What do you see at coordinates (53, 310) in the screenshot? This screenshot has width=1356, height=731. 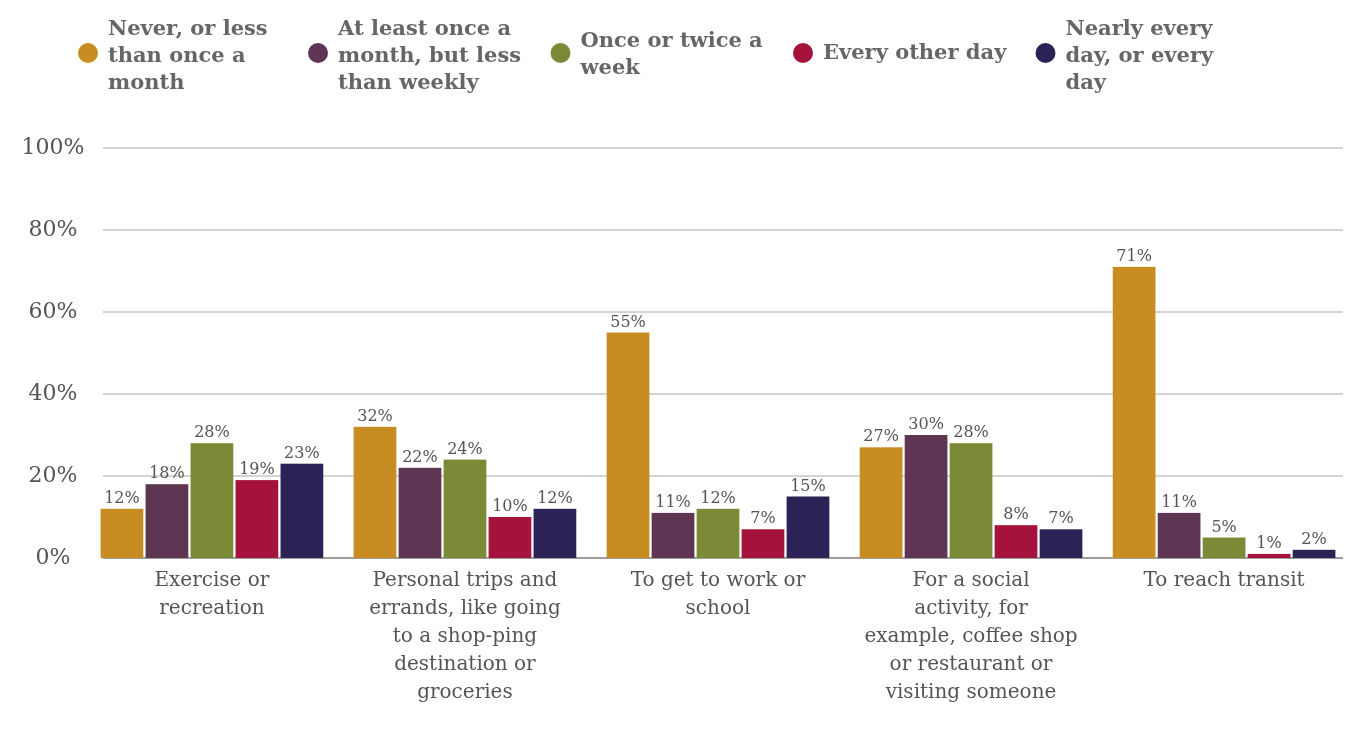 I see `y-tick-label: 60%` at bounding box center [53, 310].